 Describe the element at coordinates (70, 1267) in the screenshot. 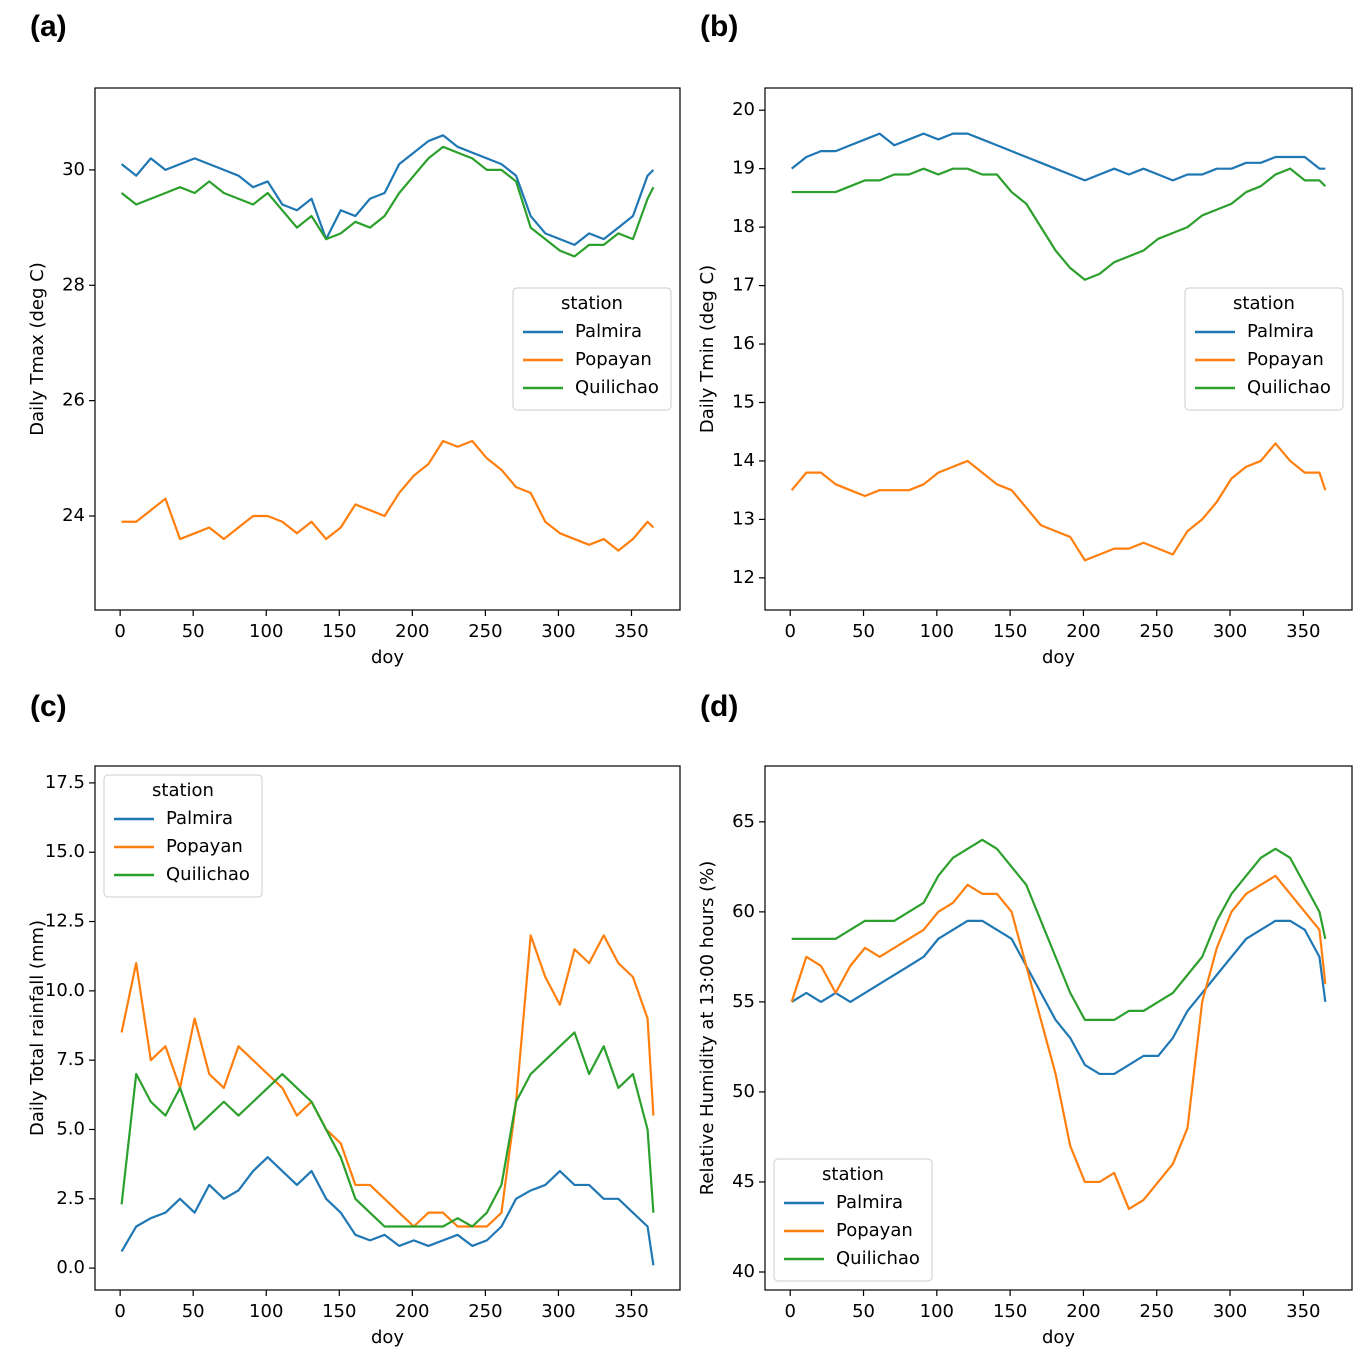

I see `y-tick-label: 0.0` at that location.